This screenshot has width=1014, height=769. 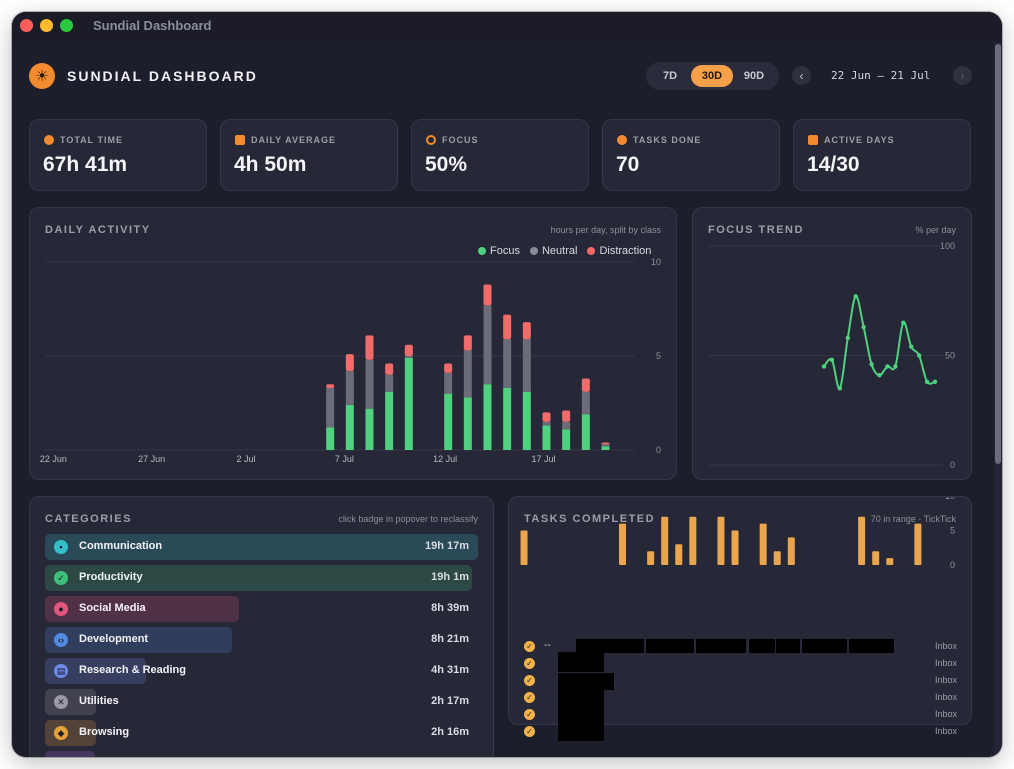 I want to click on people-icon: ●, so click(x=61, y=609).